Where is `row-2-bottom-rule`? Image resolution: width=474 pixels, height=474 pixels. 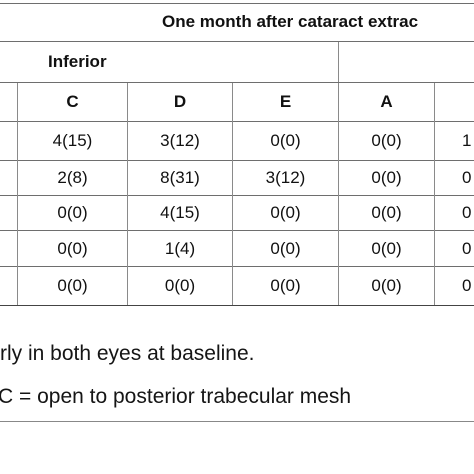
row-2-bottom-rule is located at coordinates (237, 195).